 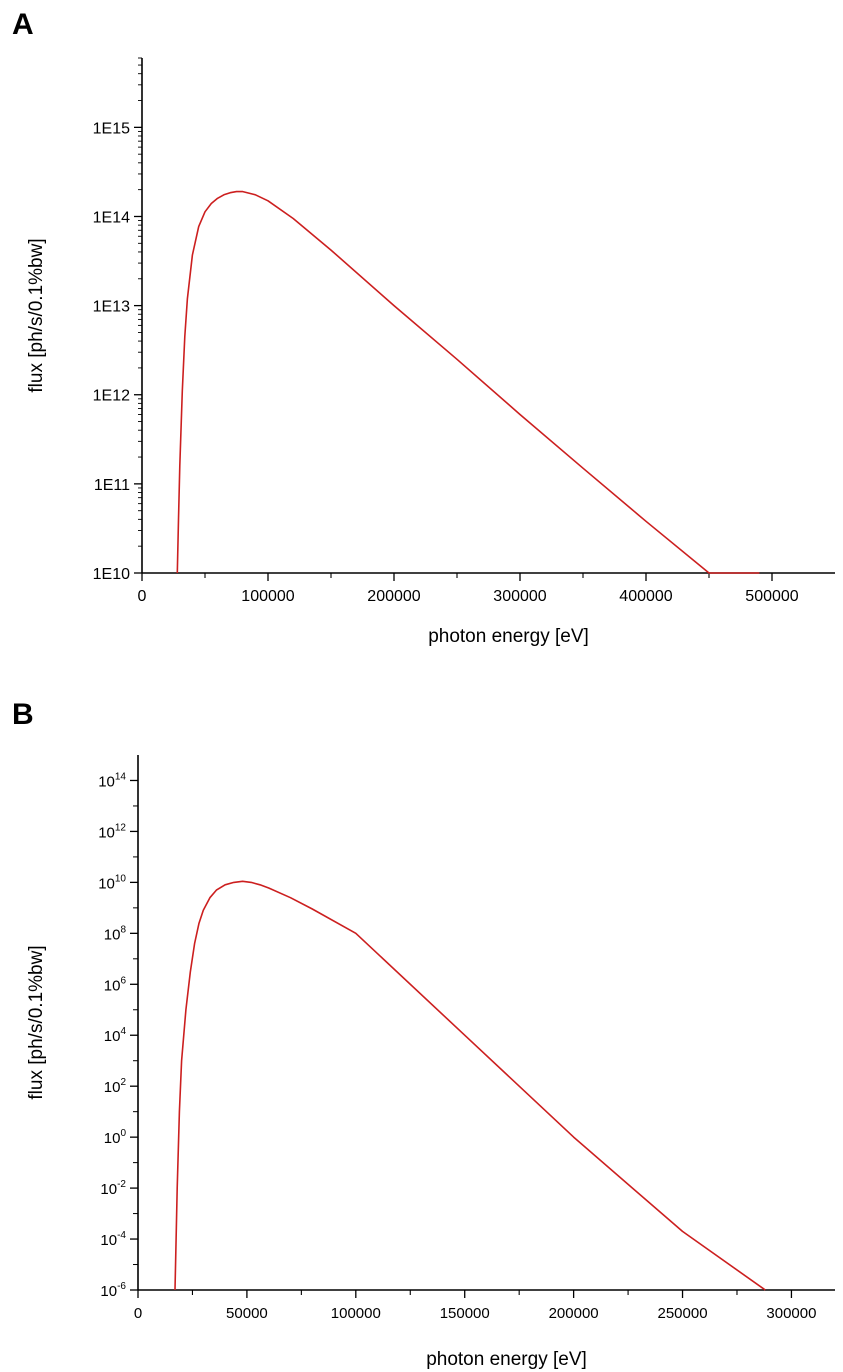 What do you see at coordinates (23, 714) in the screenshot?
I see `panel-label-b: B` at bounding box center [23, 714].